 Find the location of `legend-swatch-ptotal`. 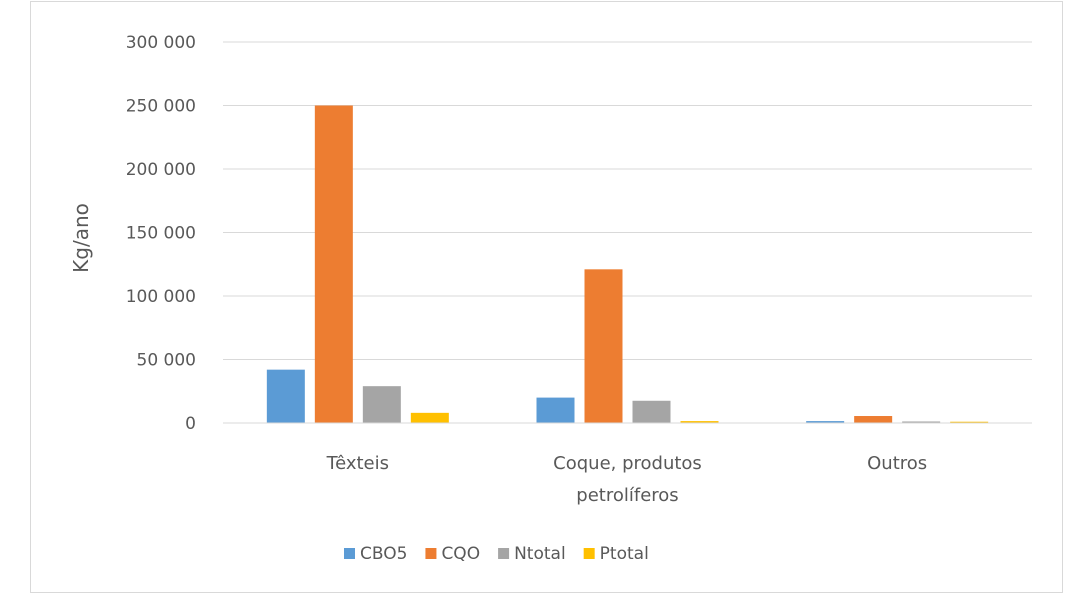

legend-swatch-ptotal is located at coordinates (589, 553).